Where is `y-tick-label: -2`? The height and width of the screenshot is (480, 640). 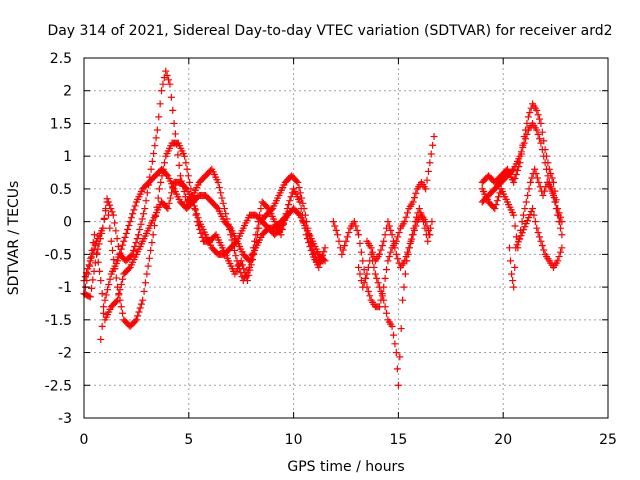 y-tick-label: -2 is located at coordinates (65, 354).